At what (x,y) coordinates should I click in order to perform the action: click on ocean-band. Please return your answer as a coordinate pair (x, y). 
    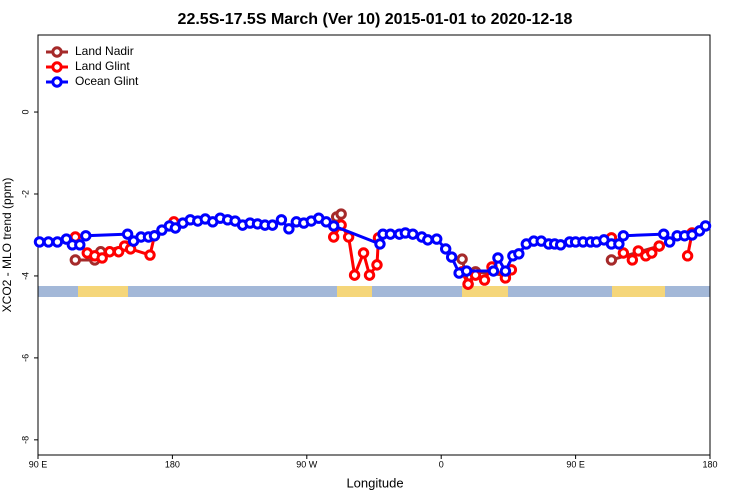
    Looking at the image, I should click on (374, 291).